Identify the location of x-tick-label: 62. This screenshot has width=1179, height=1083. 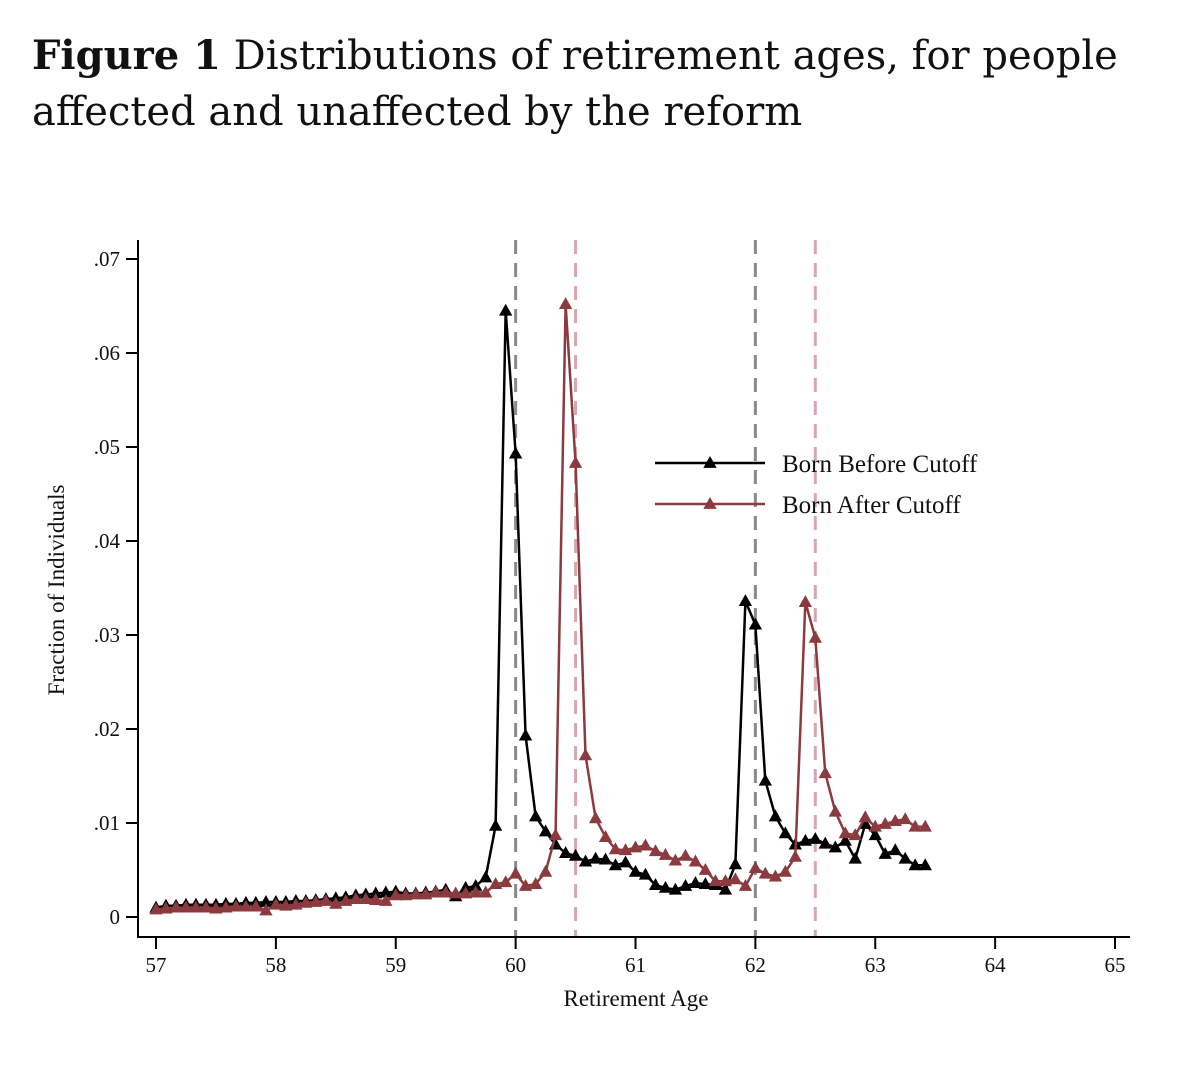
(755, 965).